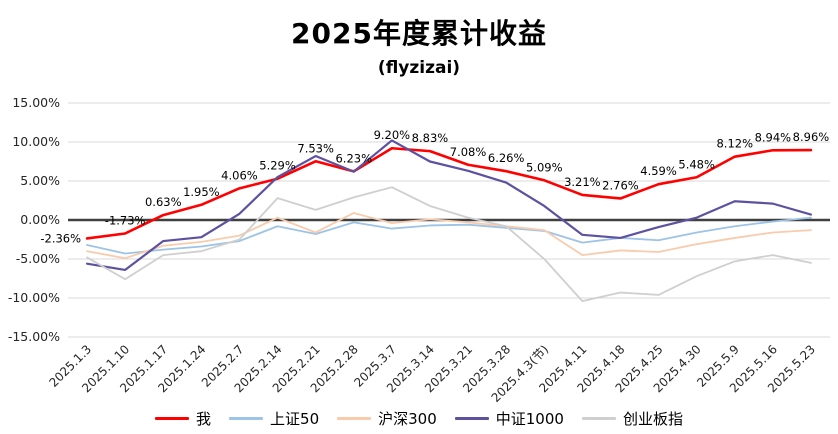  What do you see at coordinates (419, 33) in the screenshot?
I see `chart-title: 2025年度累计收益` at bounding box center [419, 33].